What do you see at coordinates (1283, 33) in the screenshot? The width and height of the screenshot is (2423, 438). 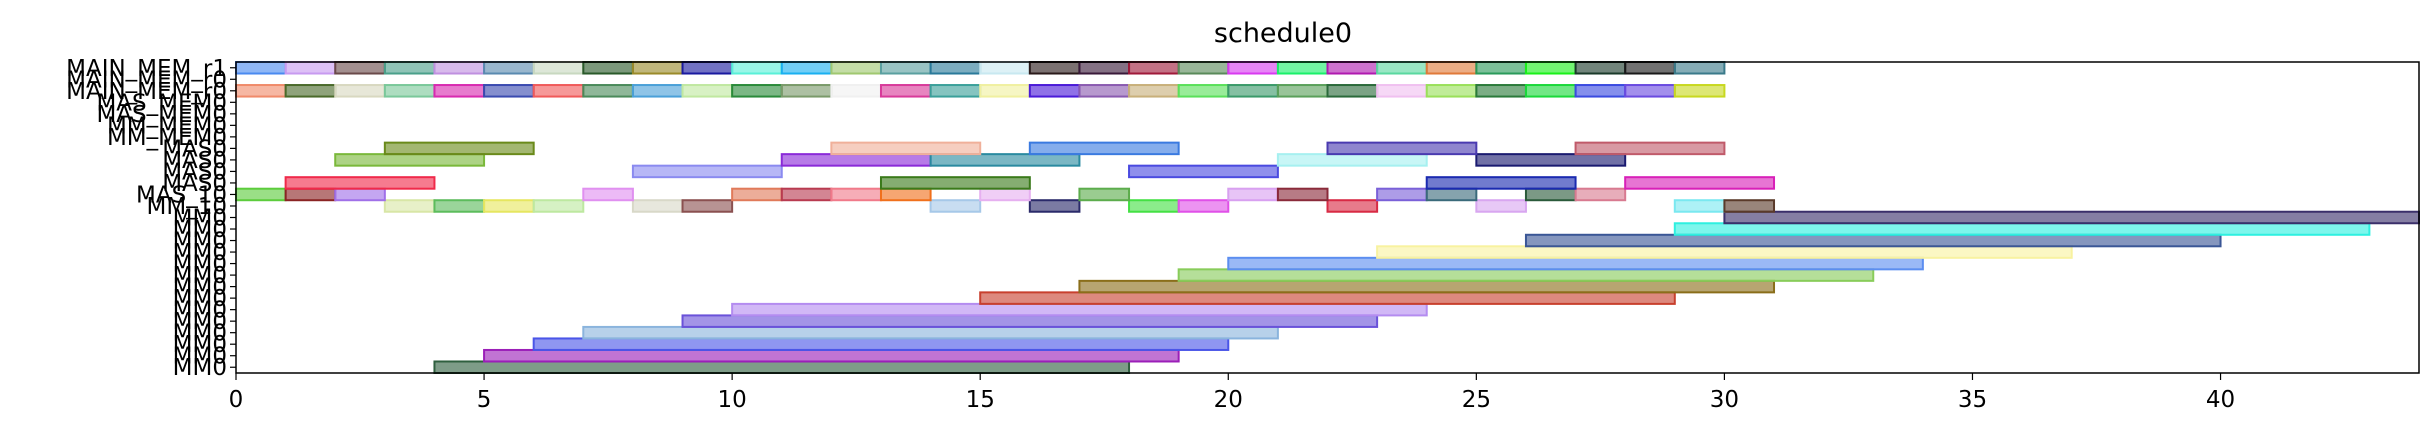 I see `chart-title: schedule0` at bounding box center [1283, 33].